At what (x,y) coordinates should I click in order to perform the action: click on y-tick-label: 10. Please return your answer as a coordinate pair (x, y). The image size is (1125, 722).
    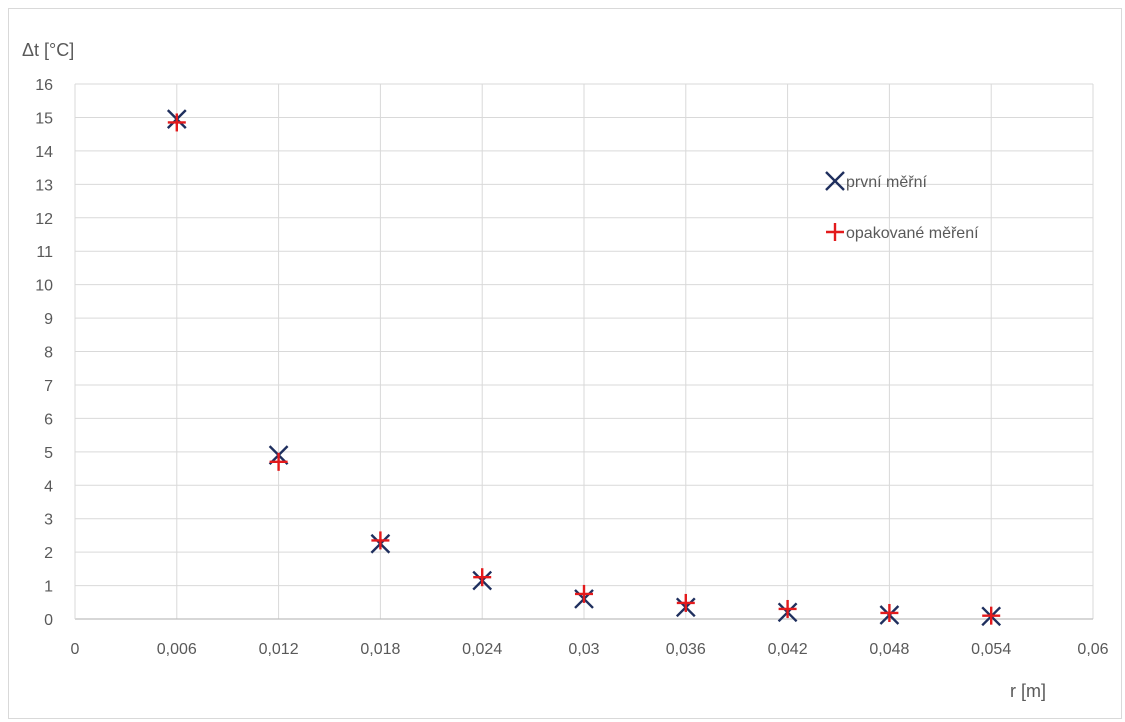
    Looking at the image, I should click on (44, 286).